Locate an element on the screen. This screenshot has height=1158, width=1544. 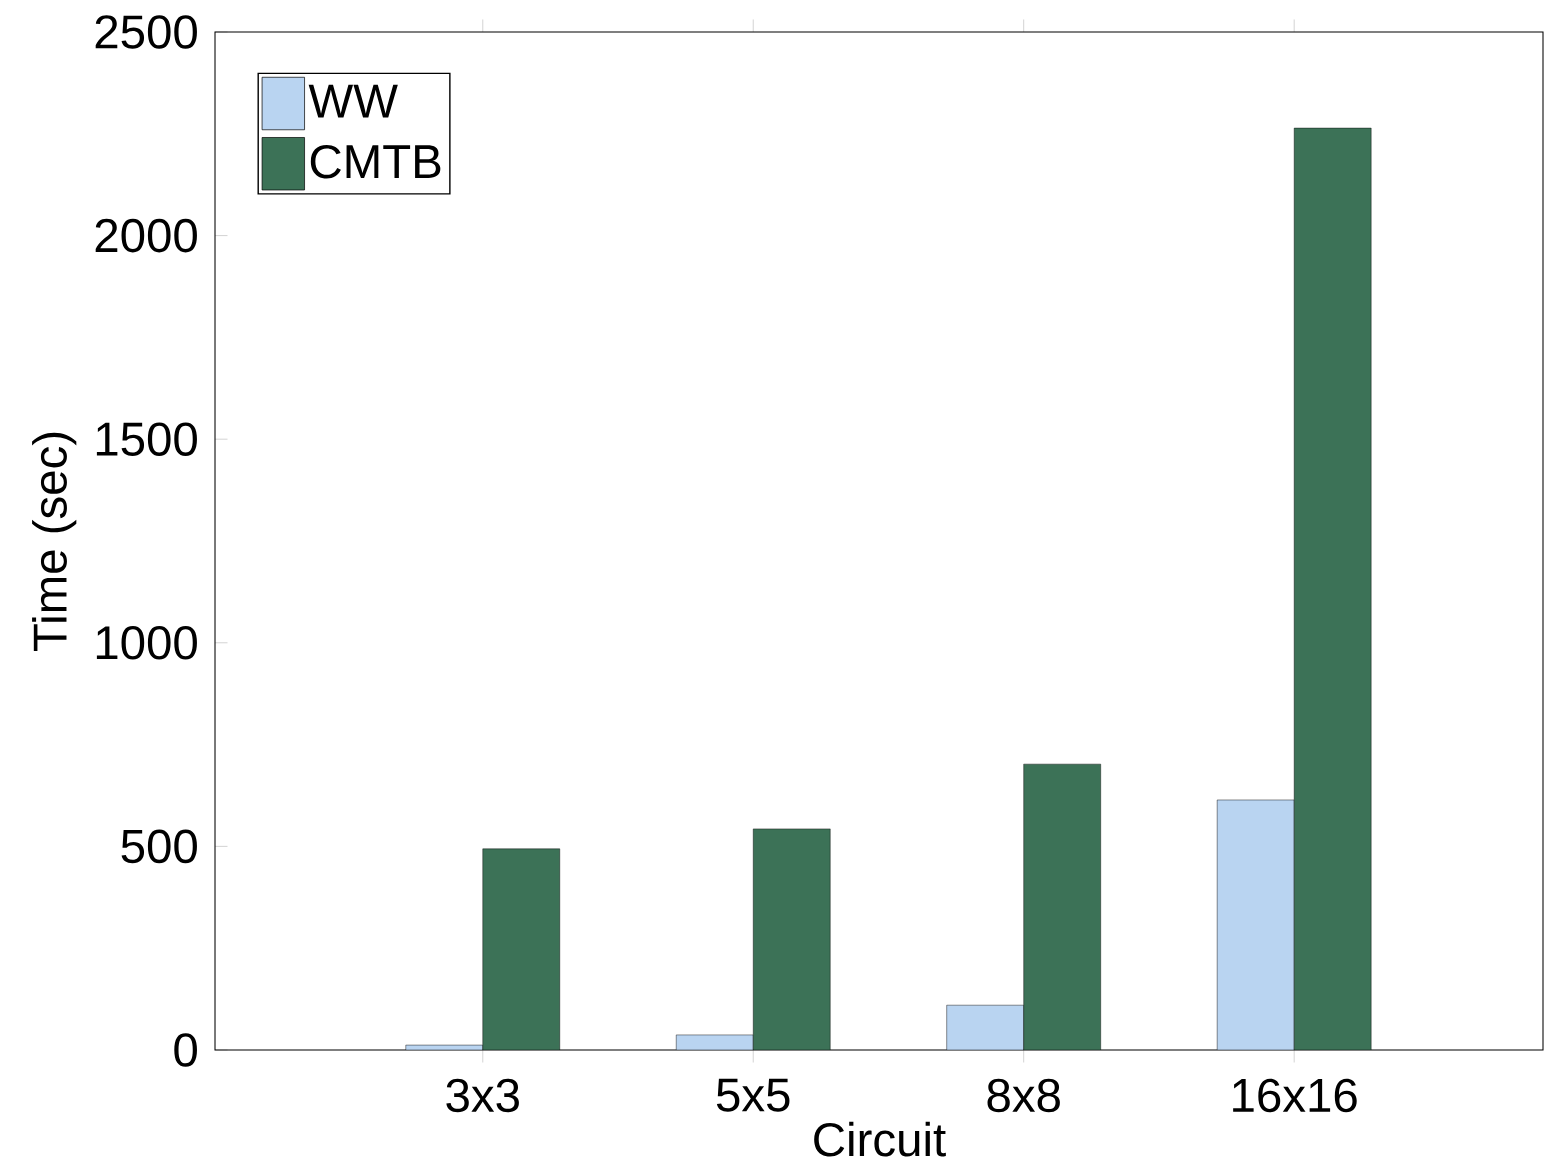
y-tick-label: 500 is located at coordinates (159, 846).